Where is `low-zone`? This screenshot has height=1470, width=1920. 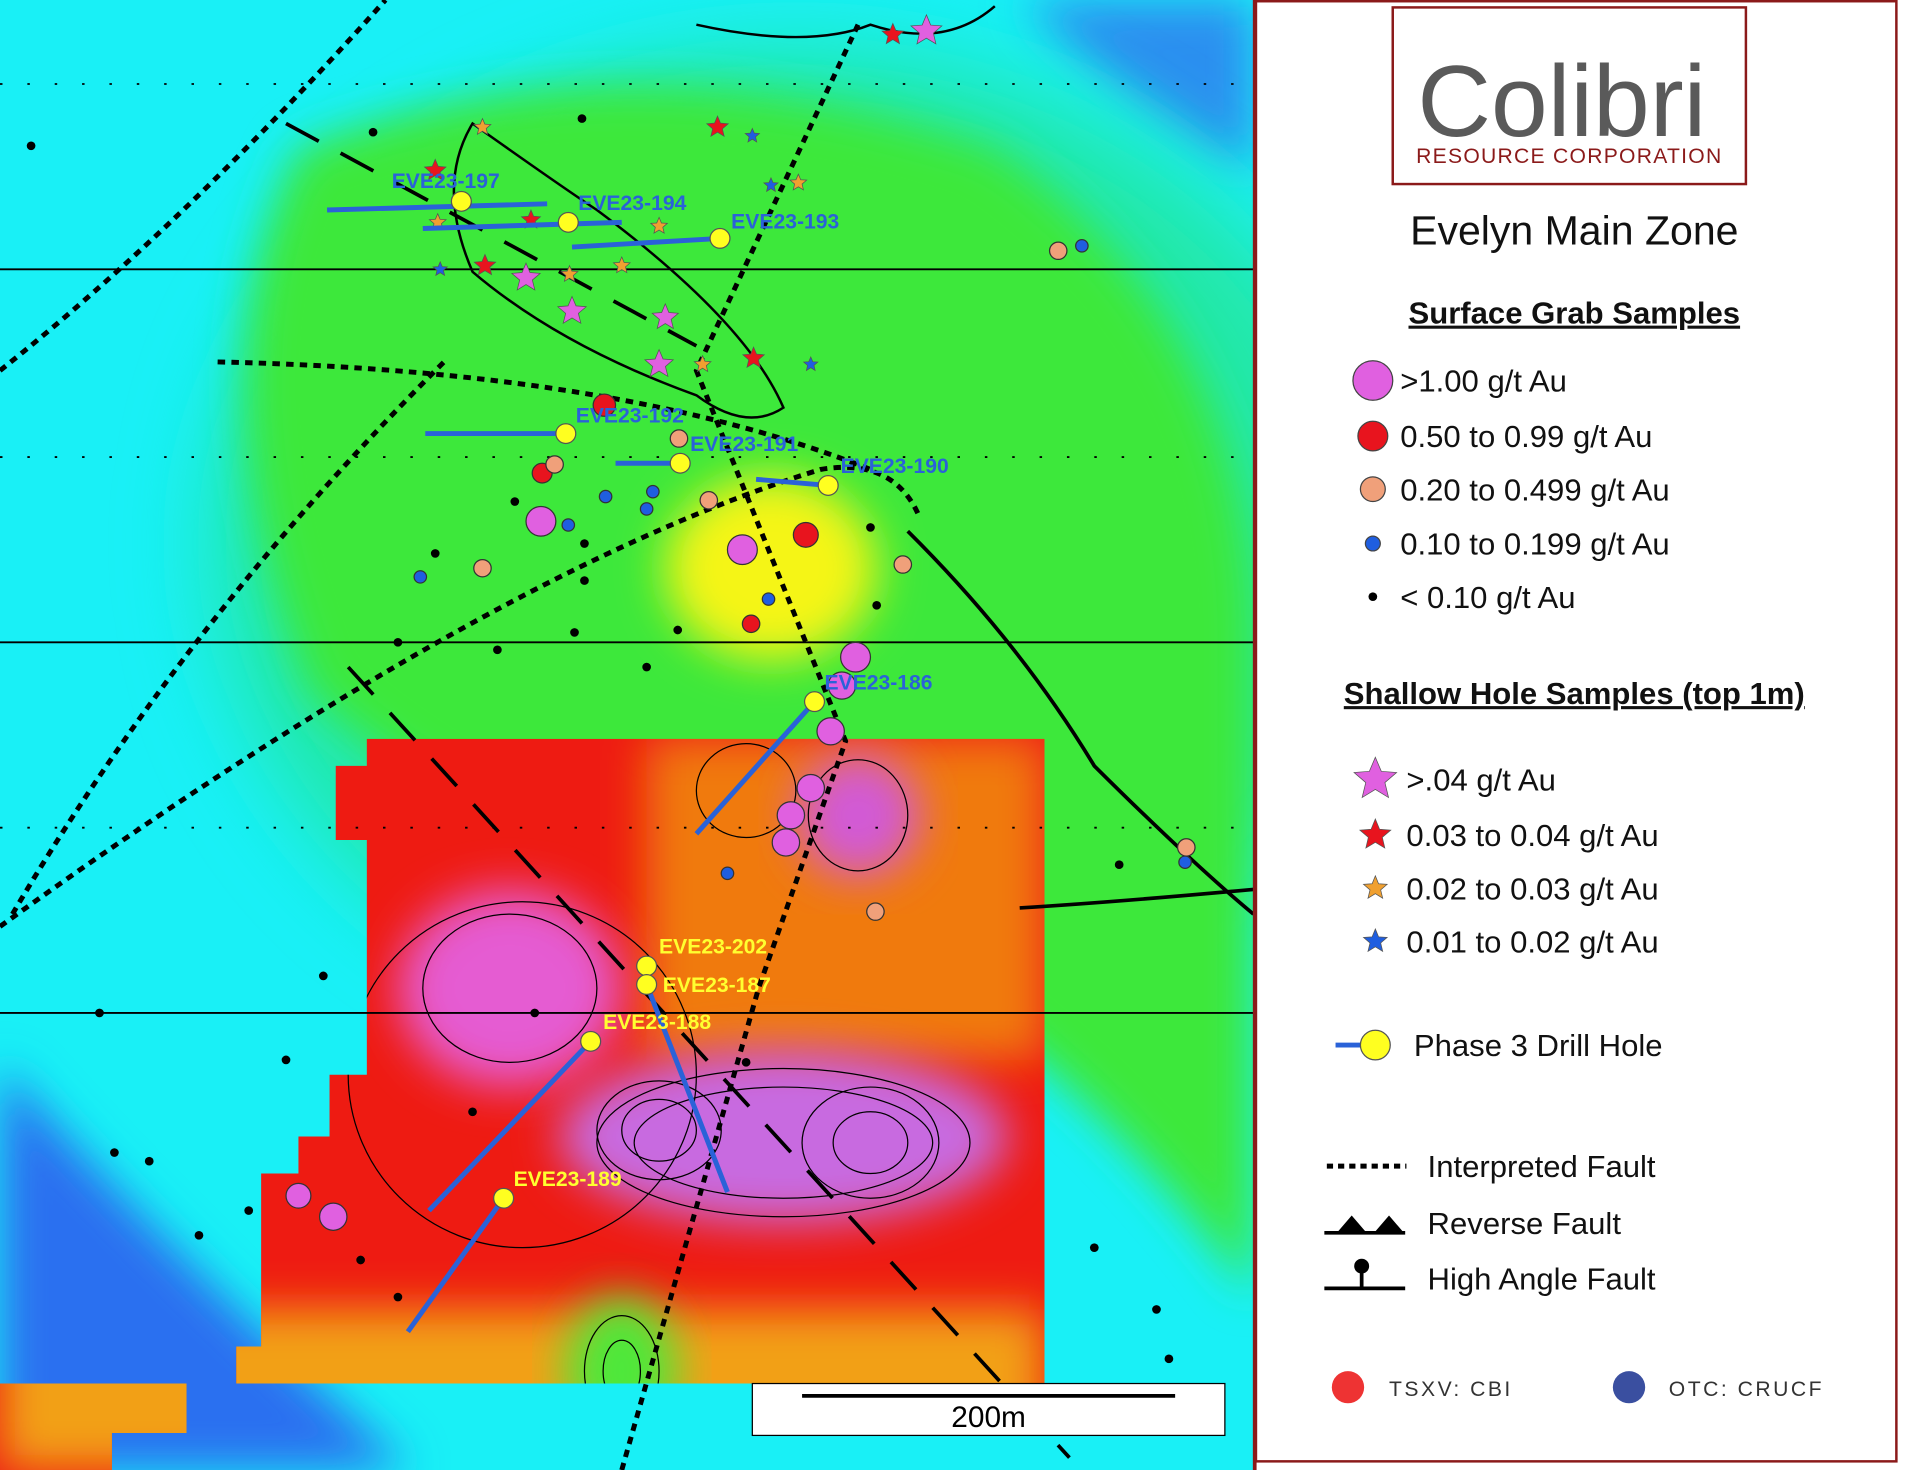 low-zone is located at coordinates (205, 1266).